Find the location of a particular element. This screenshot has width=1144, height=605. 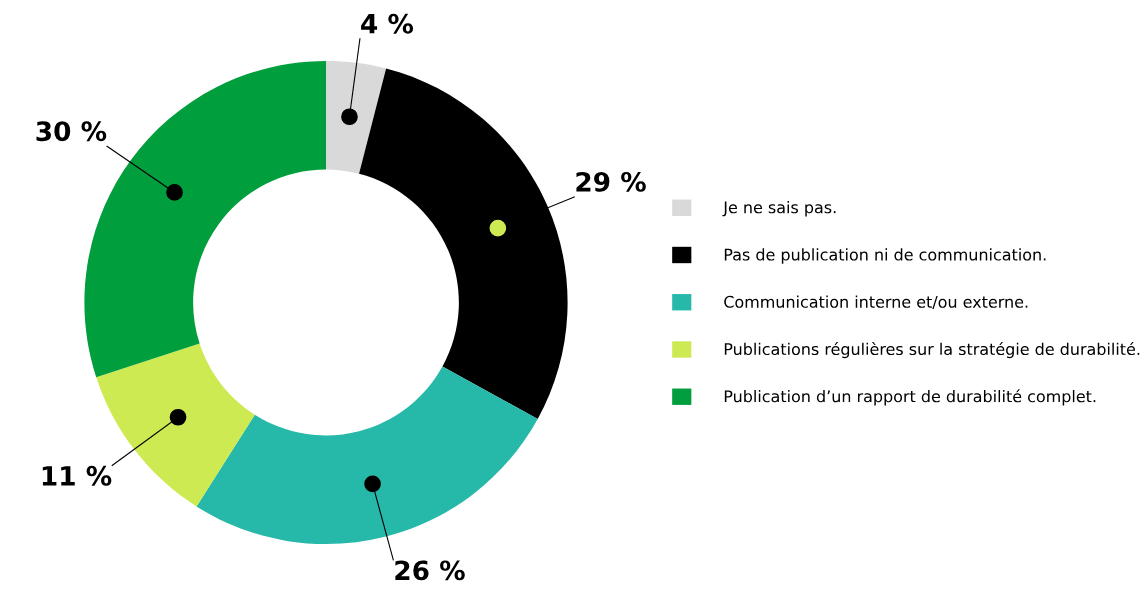

legend-label: Publication d’un rapport de durabilité complet. is located at coordinates (910, 397).